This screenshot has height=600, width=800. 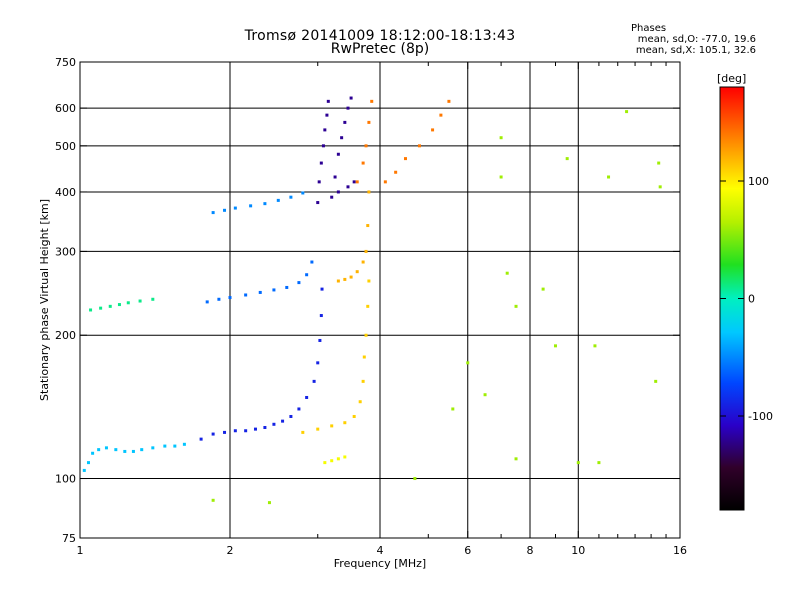 What do you see at coordinates (578, 550) in the screenshot?
I see `x-tick-label: 10` at bounding box center [578, 550].